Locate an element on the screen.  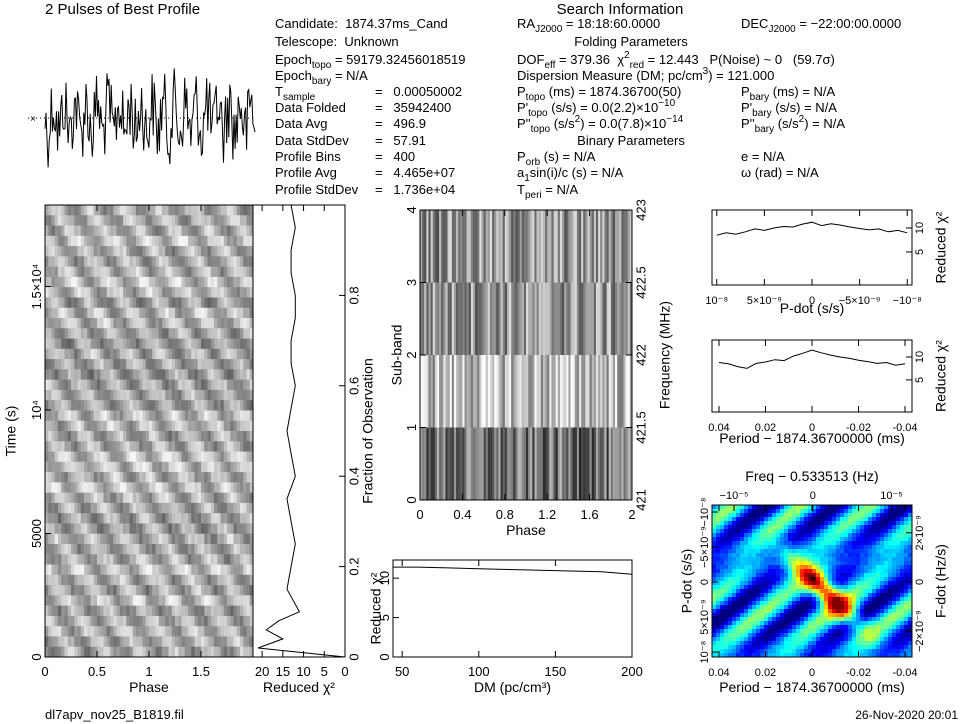
x-tick-label: 5×10⁻⁹ is located at coordinates (764, 301).